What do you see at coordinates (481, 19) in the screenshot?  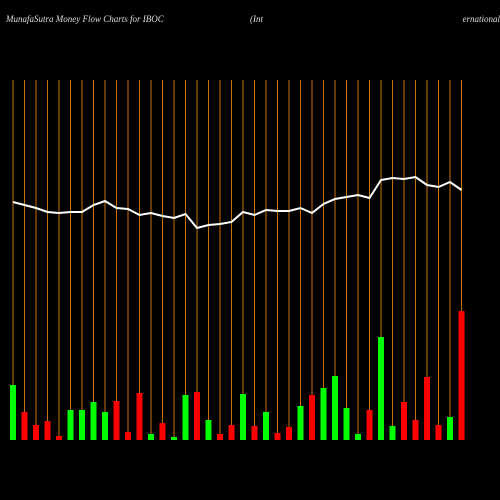 I see `chart-title-right: ernational` at bounding box center [481, 19].